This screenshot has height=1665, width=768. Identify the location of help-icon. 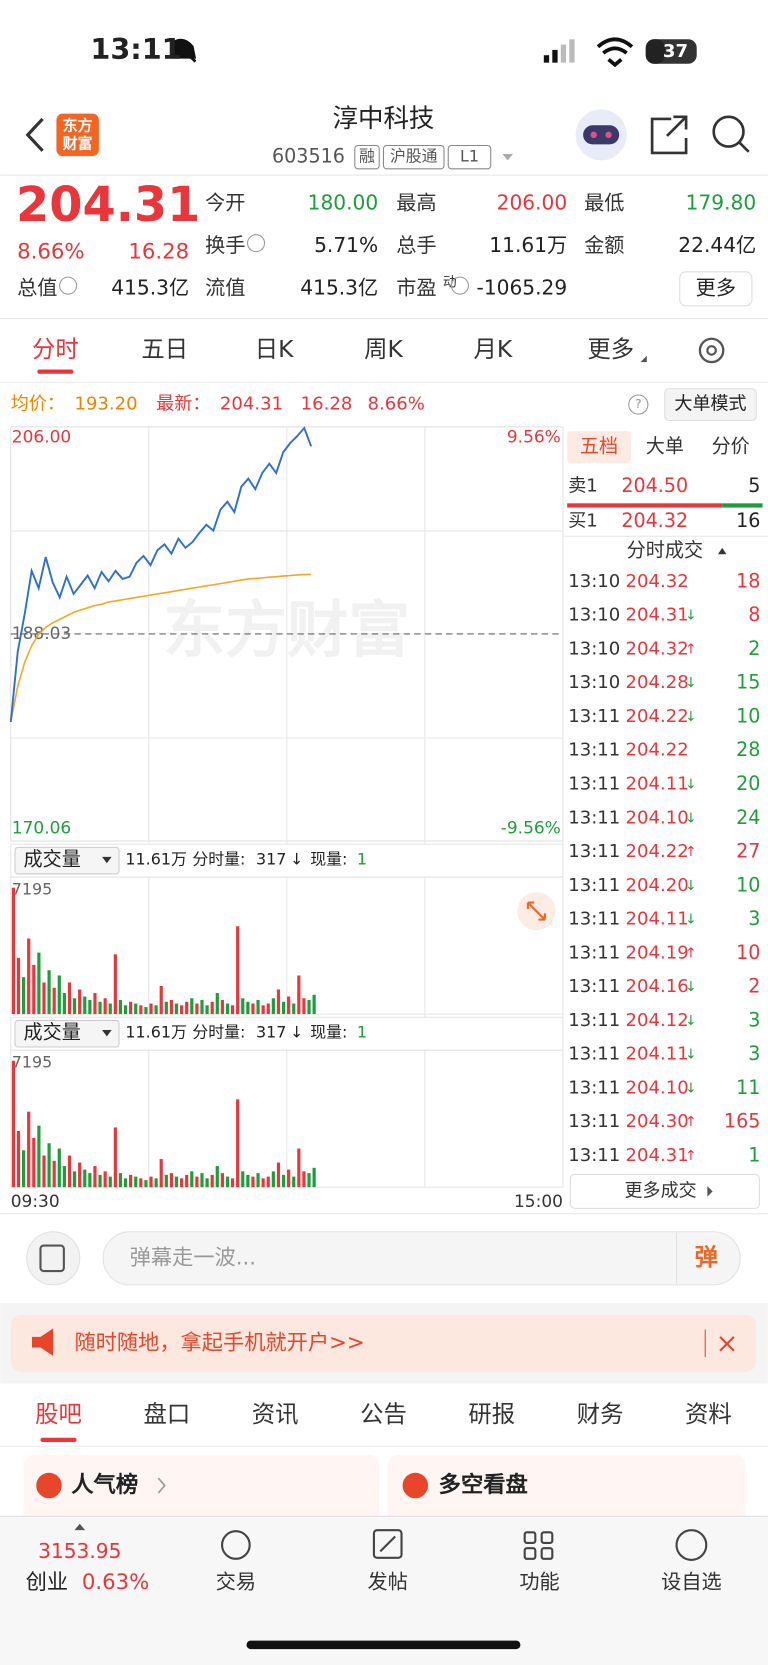
(638, 404).